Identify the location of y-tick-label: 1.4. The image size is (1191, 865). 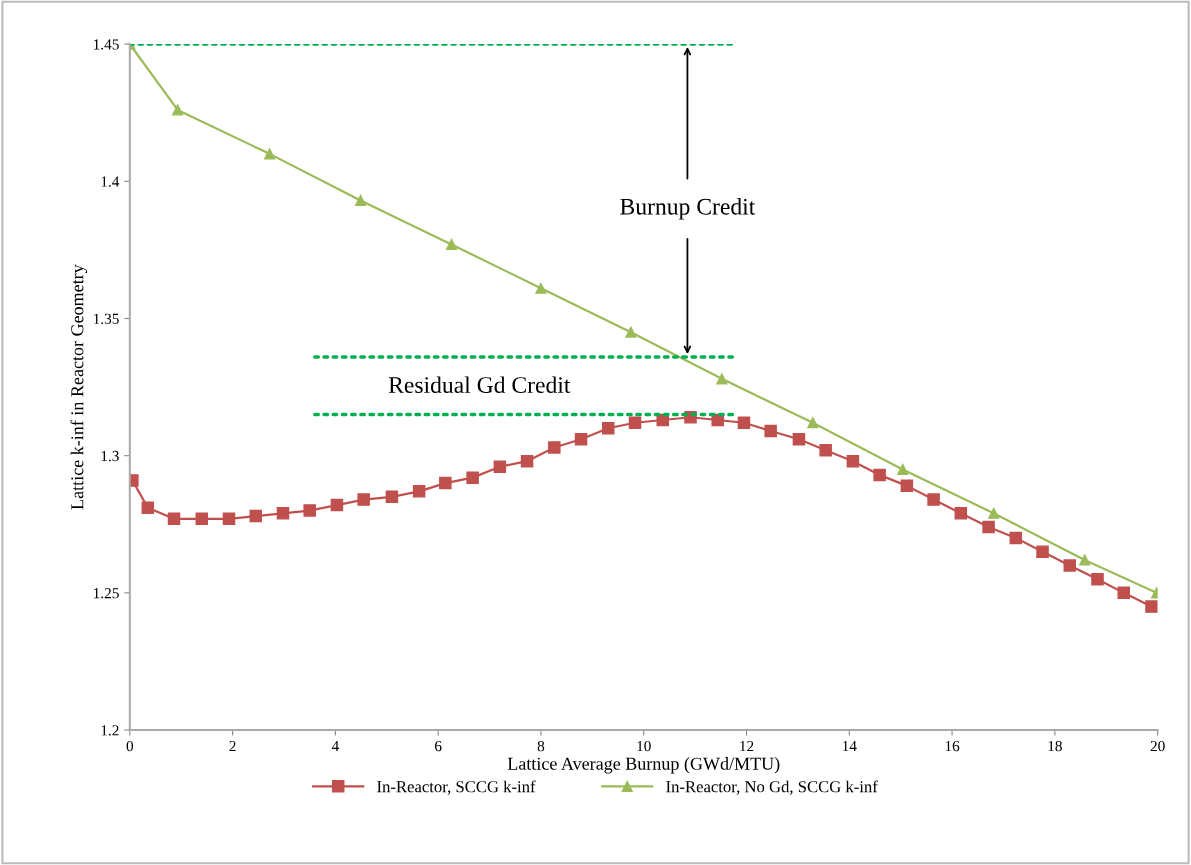
(110, 181).